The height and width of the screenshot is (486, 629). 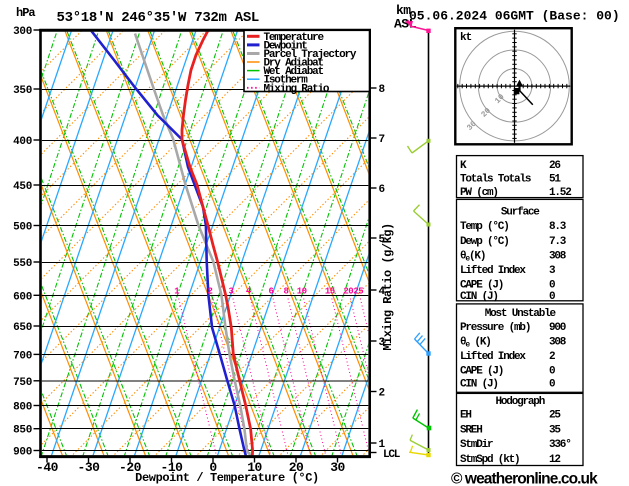 What do you see at coordinates (22, 328) in the screenshot?
I see `svg-text: 650` at bounding box center [22, 328].